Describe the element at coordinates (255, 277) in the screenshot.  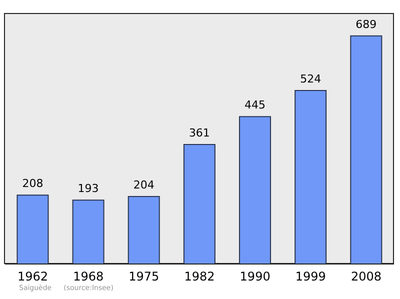
I see `x-tick-label: 1990` at that location.